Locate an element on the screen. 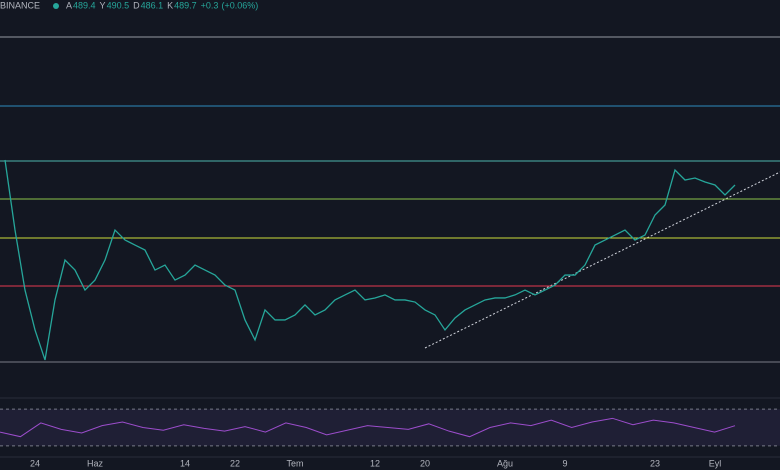 The height and width of the screenshot is (470, 780). ohlc-label: A is located at coordinates (69, 5).